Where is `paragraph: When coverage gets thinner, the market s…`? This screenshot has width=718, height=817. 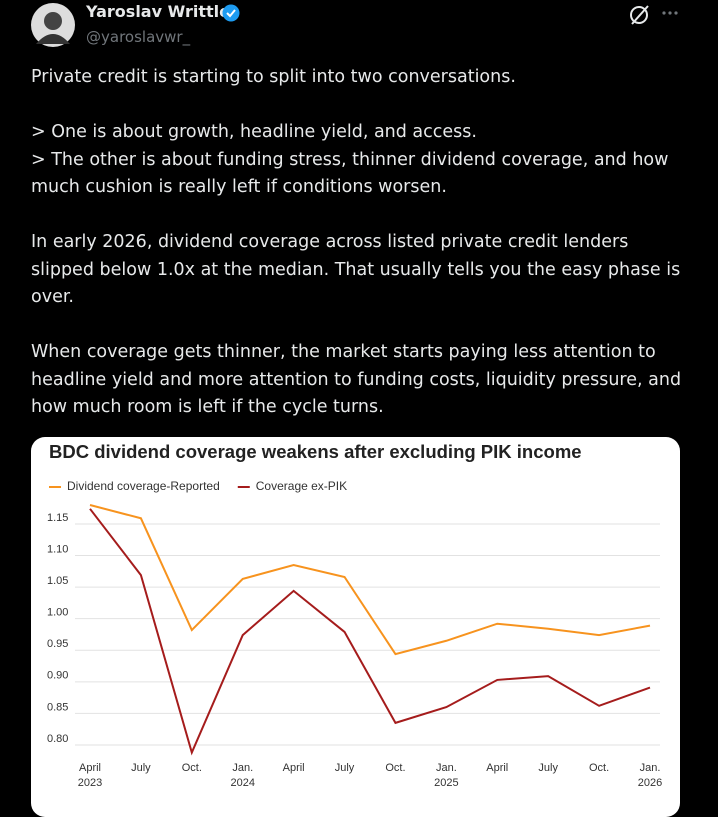
paragraph: When coverage gets thinner, the market s… is located at coordinates (356, 379).